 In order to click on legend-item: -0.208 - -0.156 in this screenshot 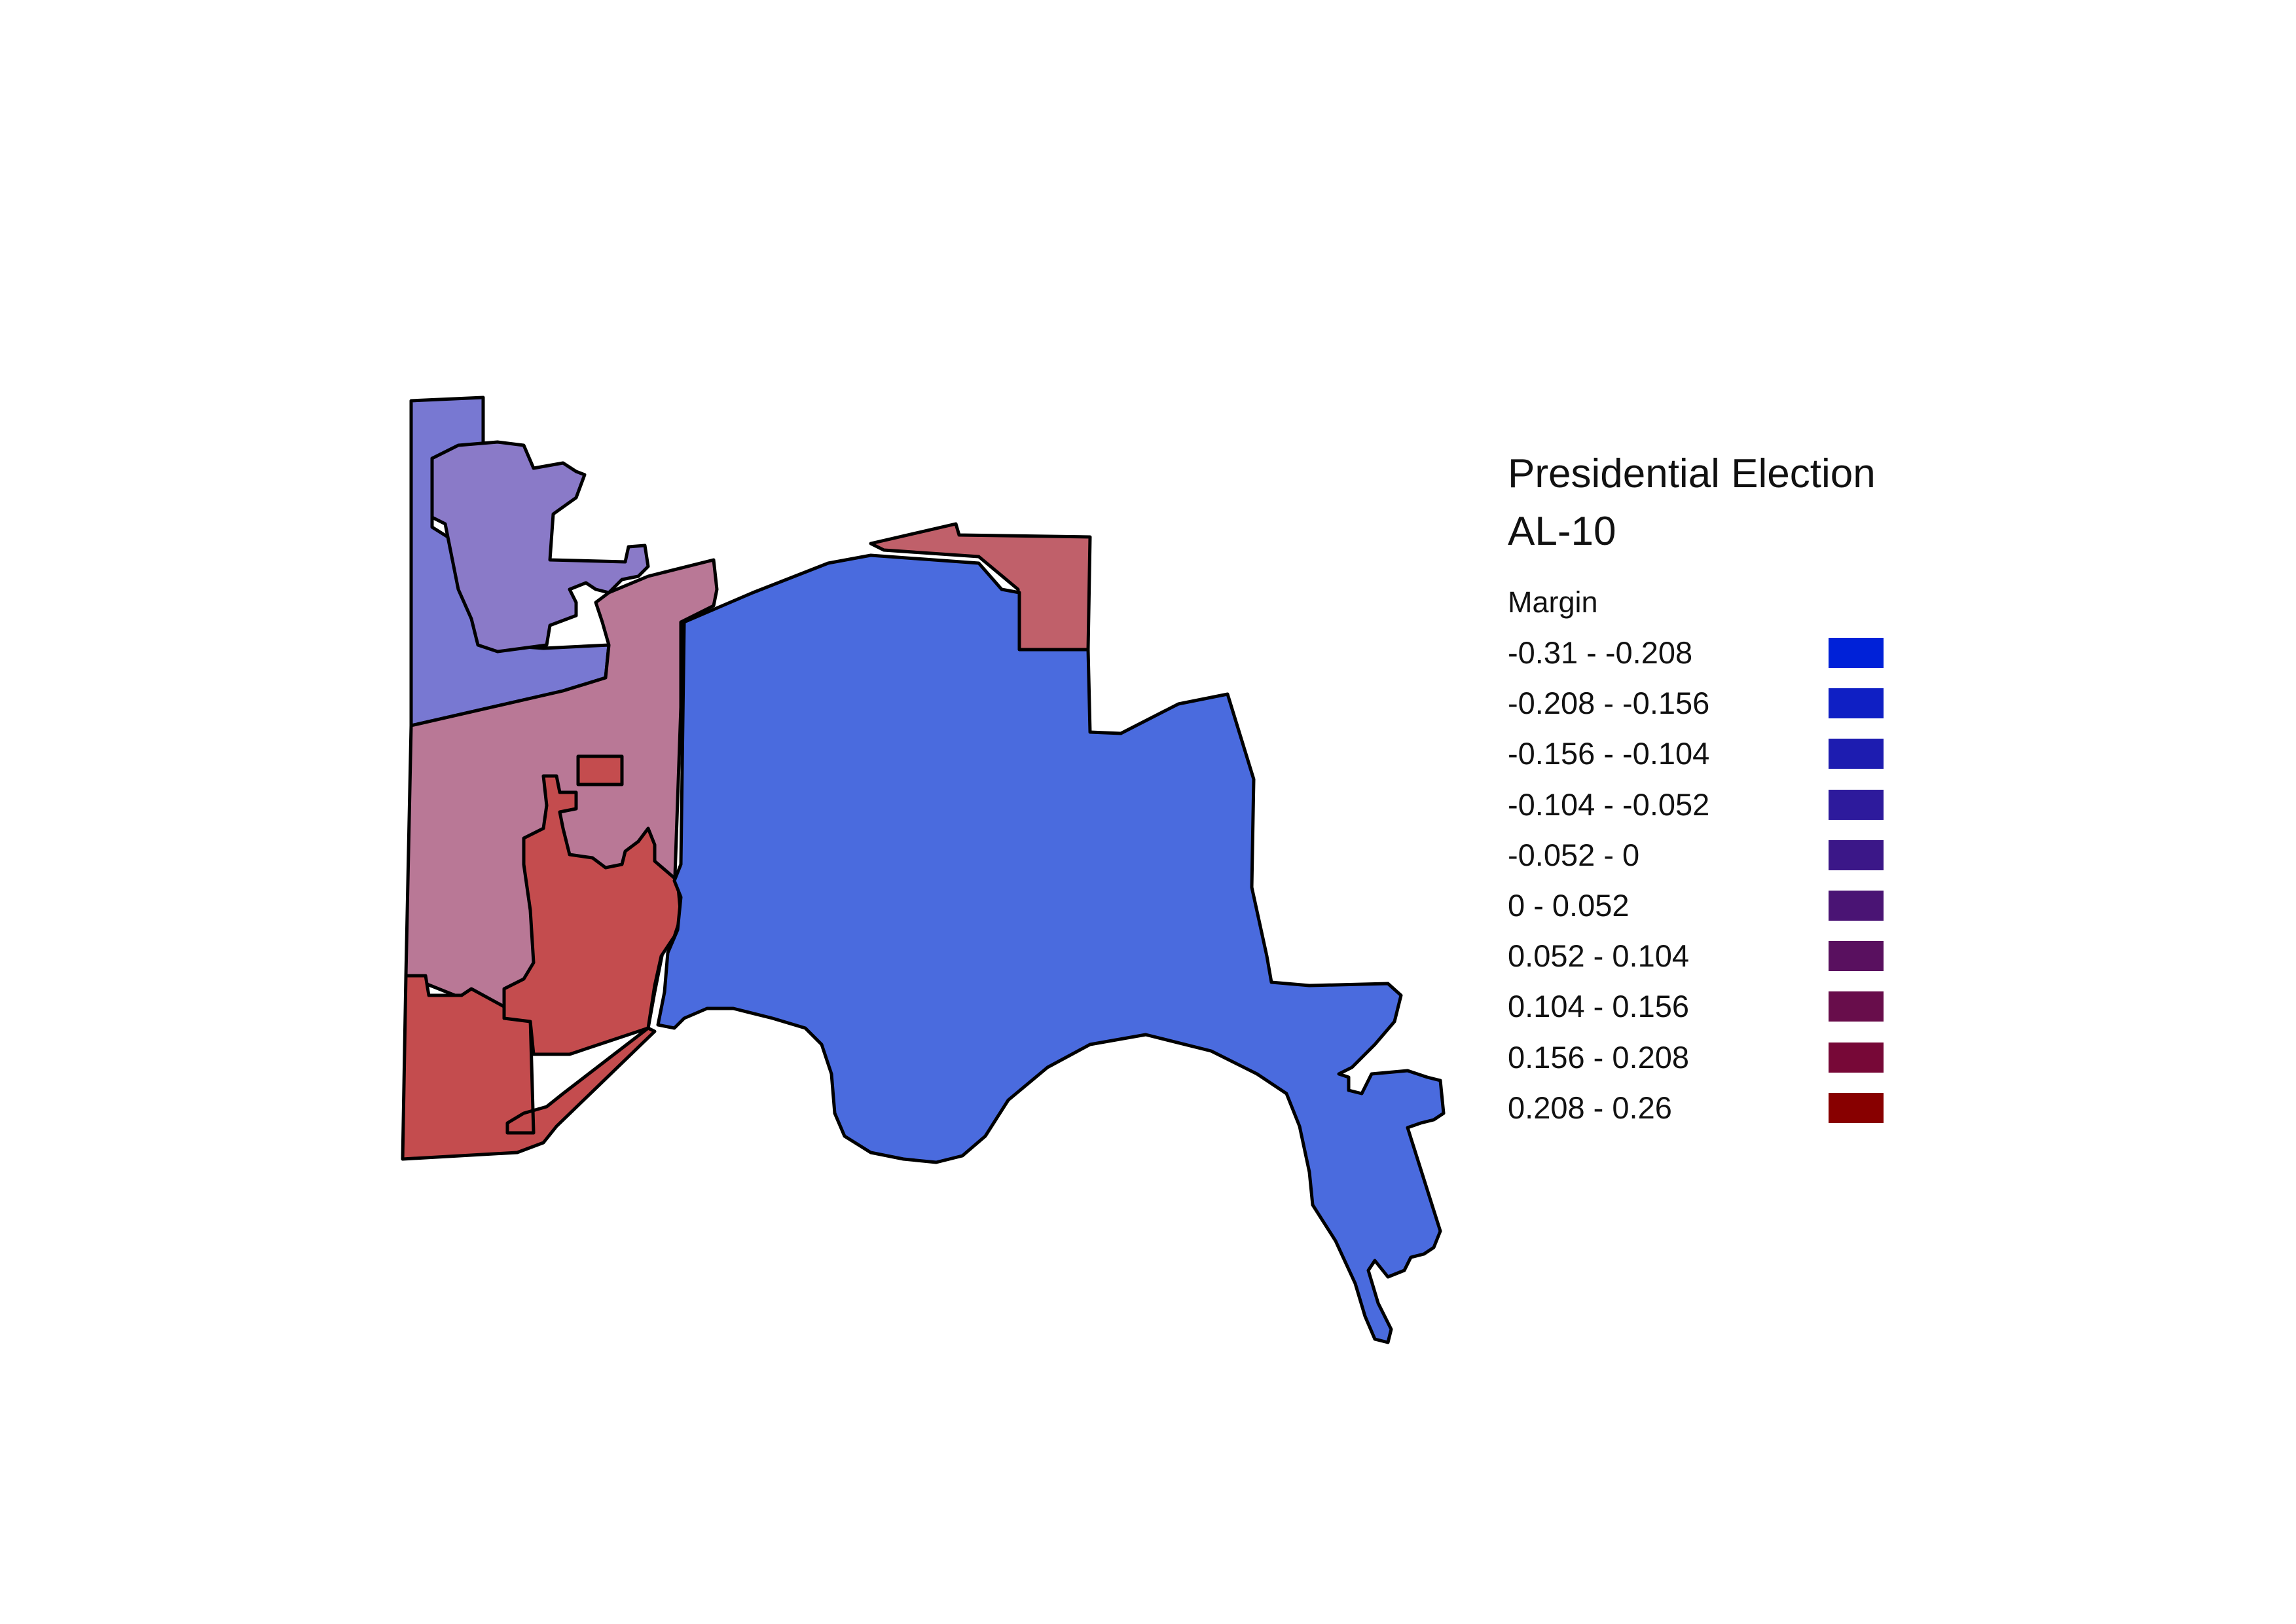, I will do `click(1704, 703)`.